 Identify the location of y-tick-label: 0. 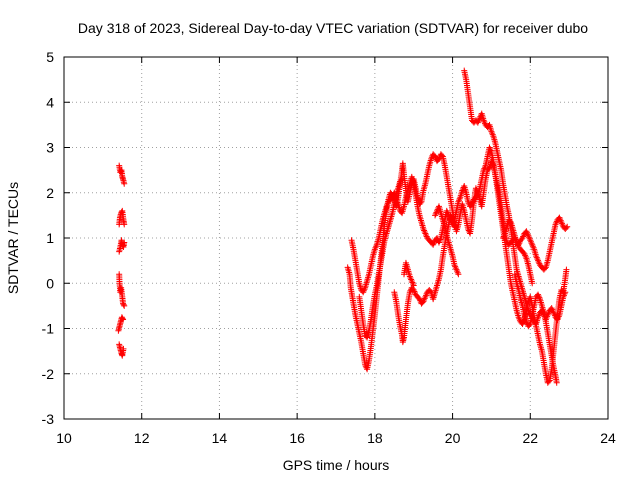
(50, 283).